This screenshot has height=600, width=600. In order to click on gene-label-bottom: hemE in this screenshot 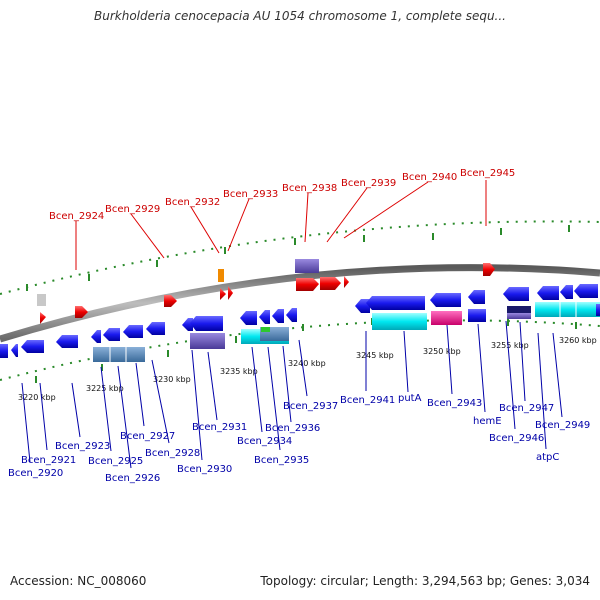, I will do `click(487, 421)`.